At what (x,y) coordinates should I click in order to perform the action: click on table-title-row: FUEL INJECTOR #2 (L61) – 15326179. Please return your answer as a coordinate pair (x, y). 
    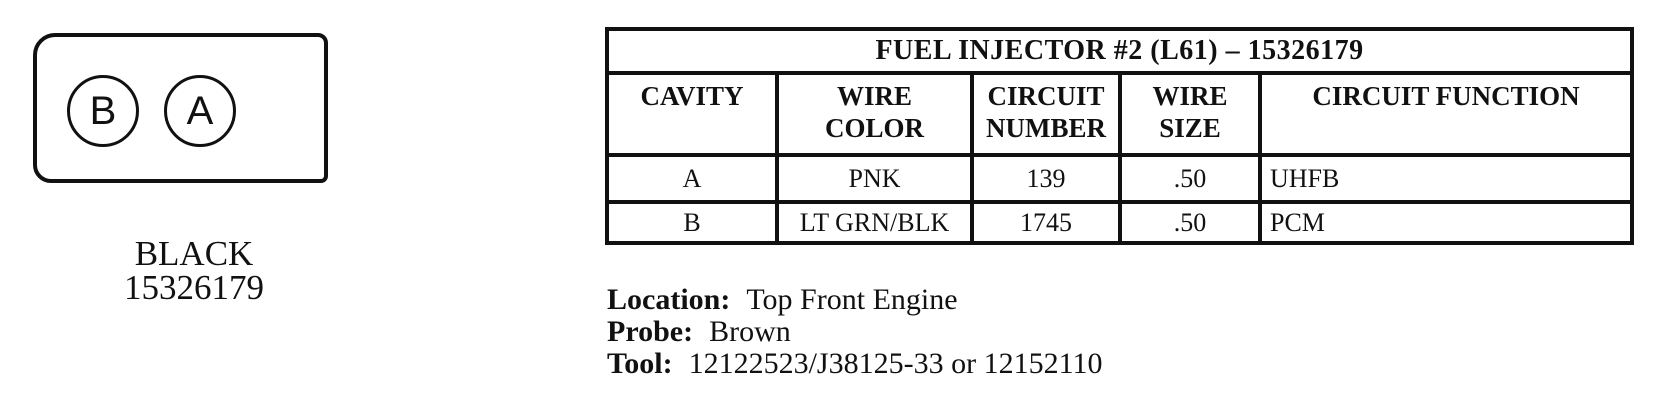
    Looking at the image, I should click on (1119, 51).